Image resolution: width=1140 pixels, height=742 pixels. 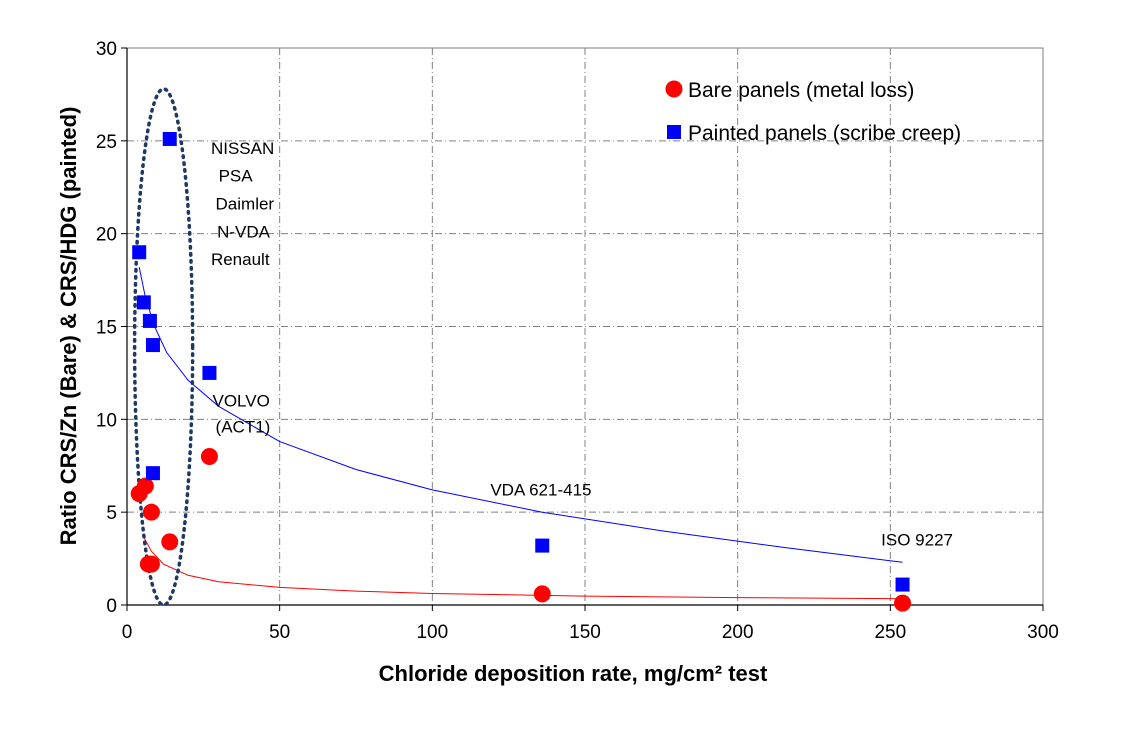 I want to click on y-tick-label: 20, so click(x=106, y=235).